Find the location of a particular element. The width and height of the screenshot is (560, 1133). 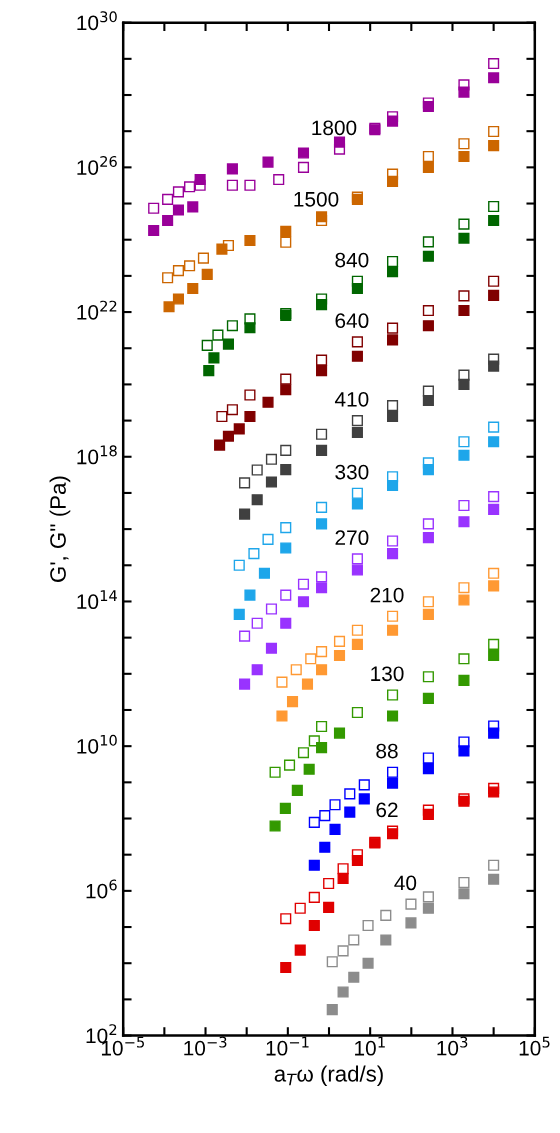

series-label: 330 is located at coordinates (352, 472).